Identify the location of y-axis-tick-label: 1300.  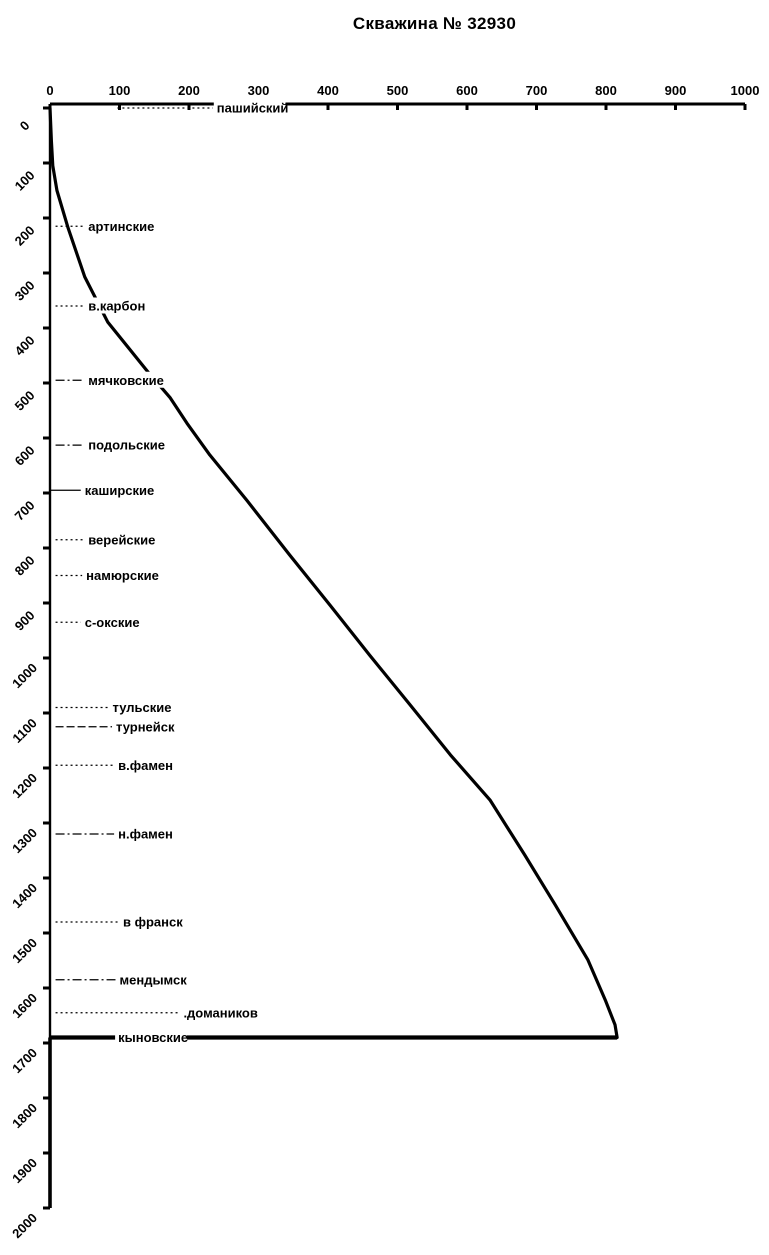
(24, 840).